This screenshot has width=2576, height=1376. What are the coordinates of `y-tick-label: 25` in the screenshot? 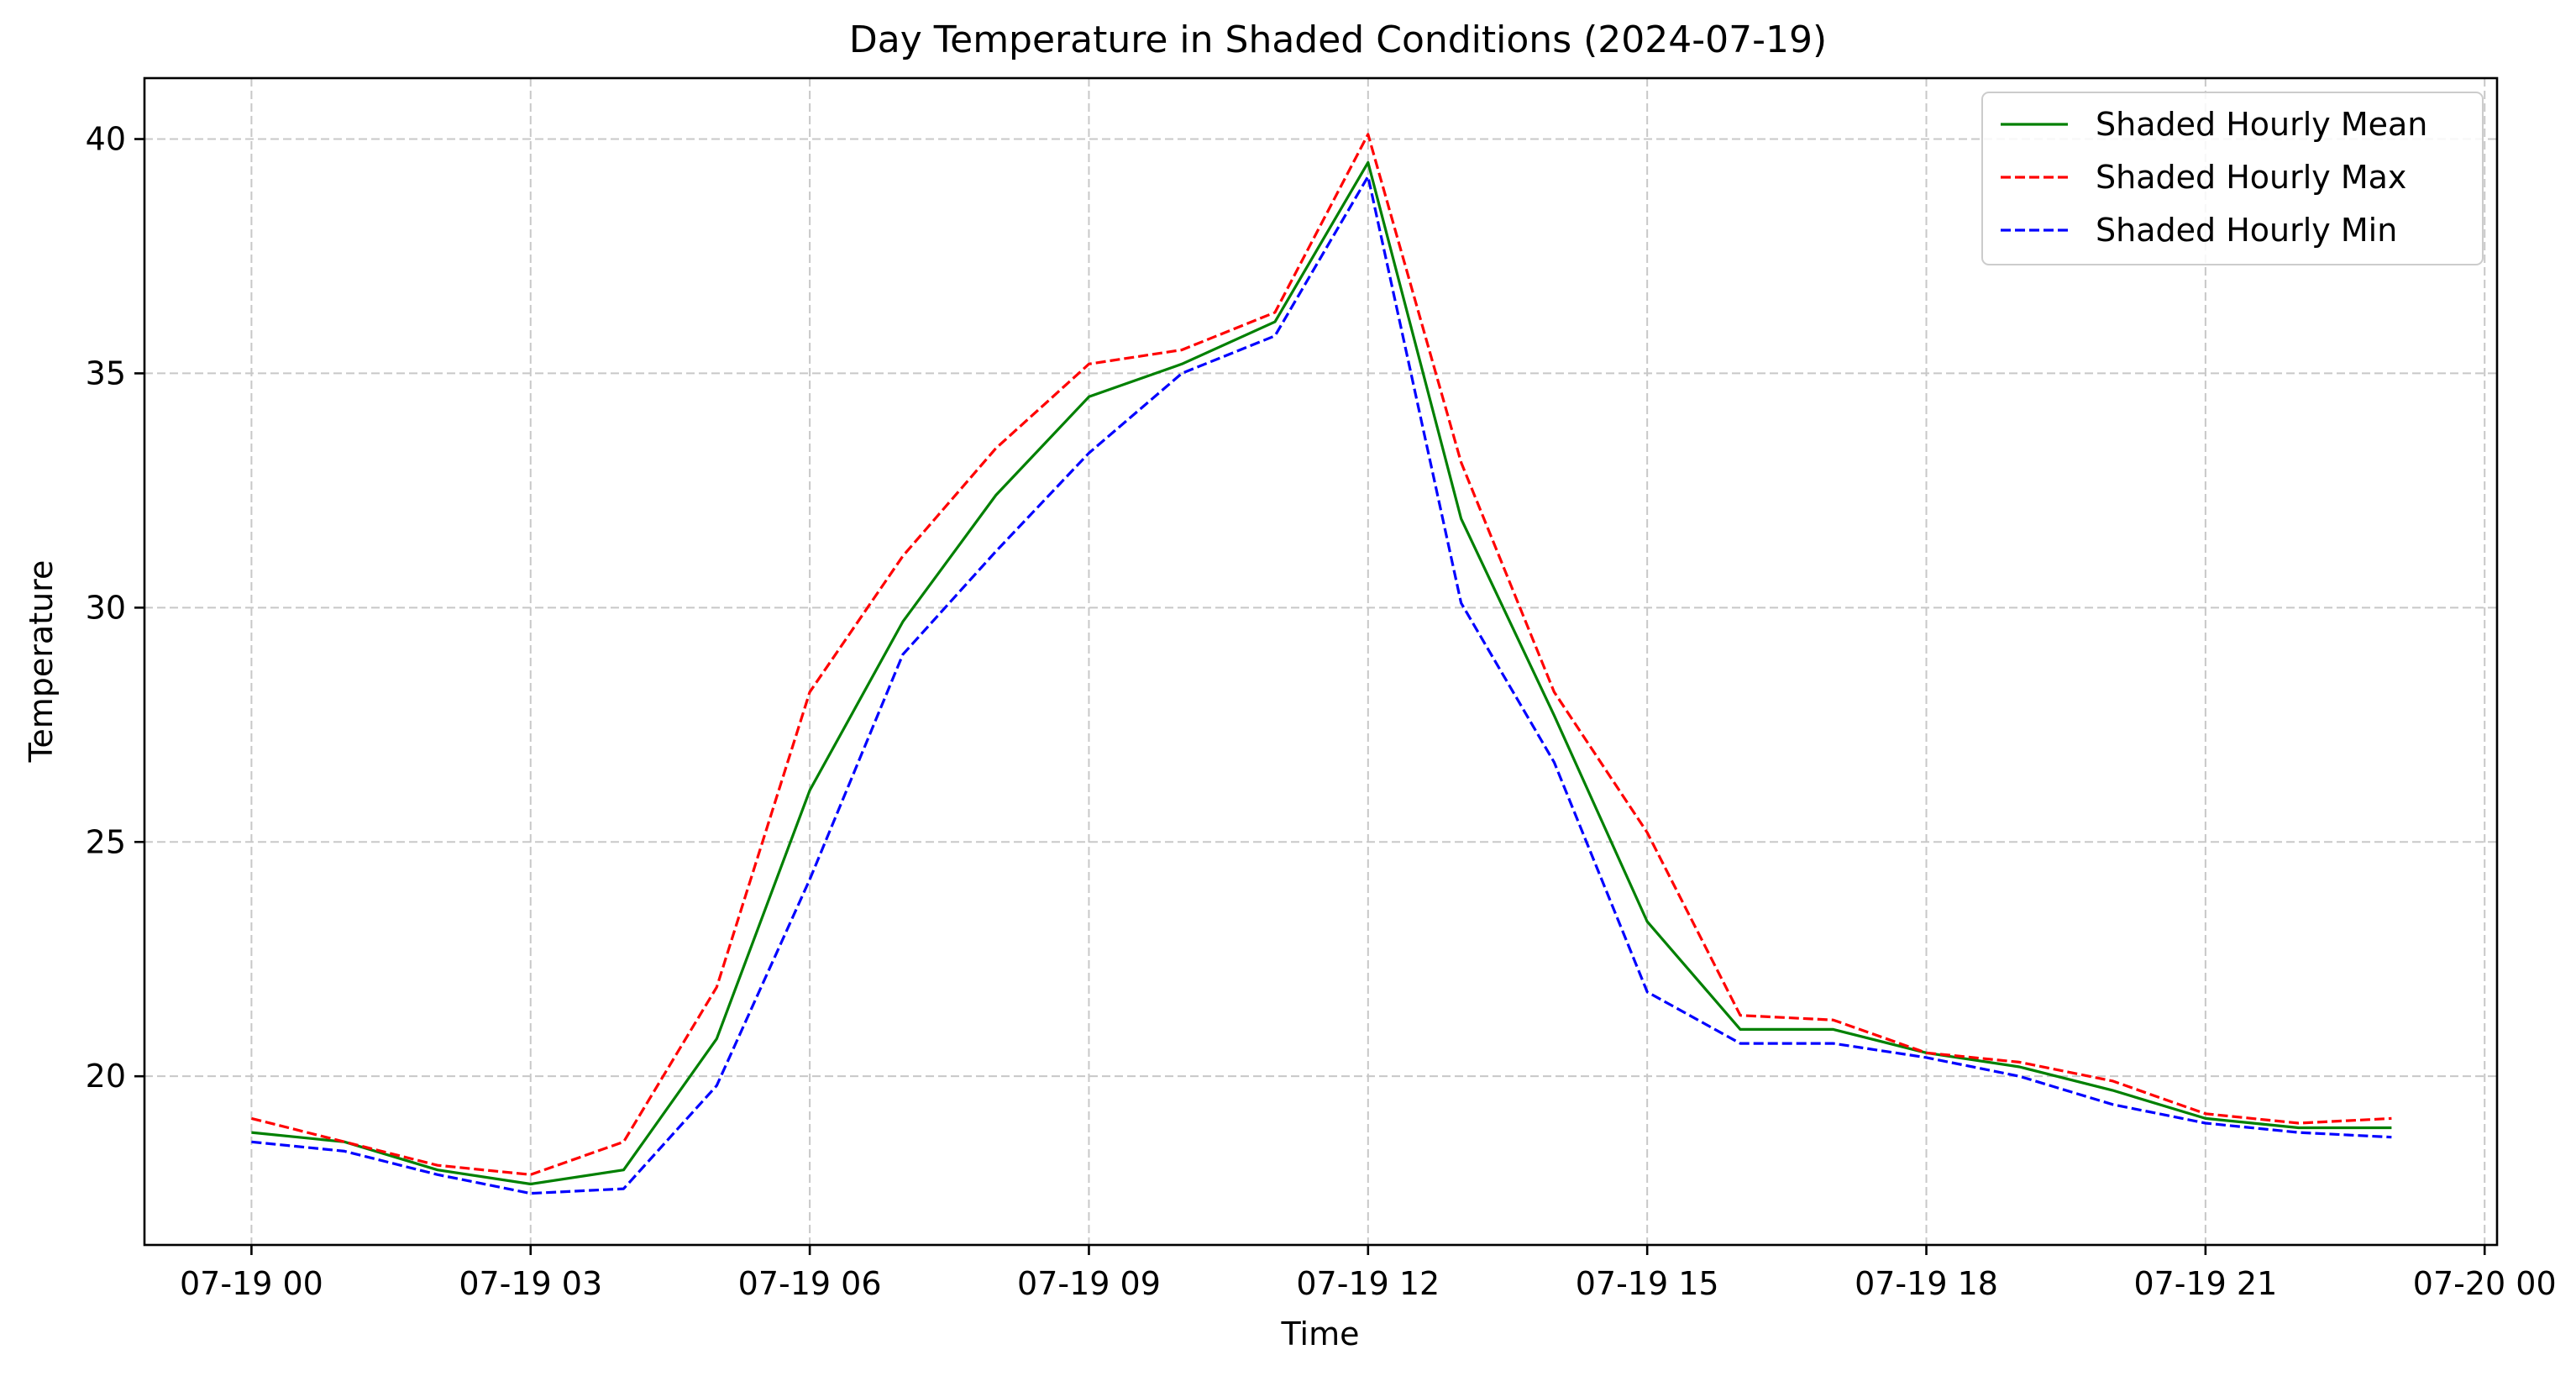 It's located at (106, 841).